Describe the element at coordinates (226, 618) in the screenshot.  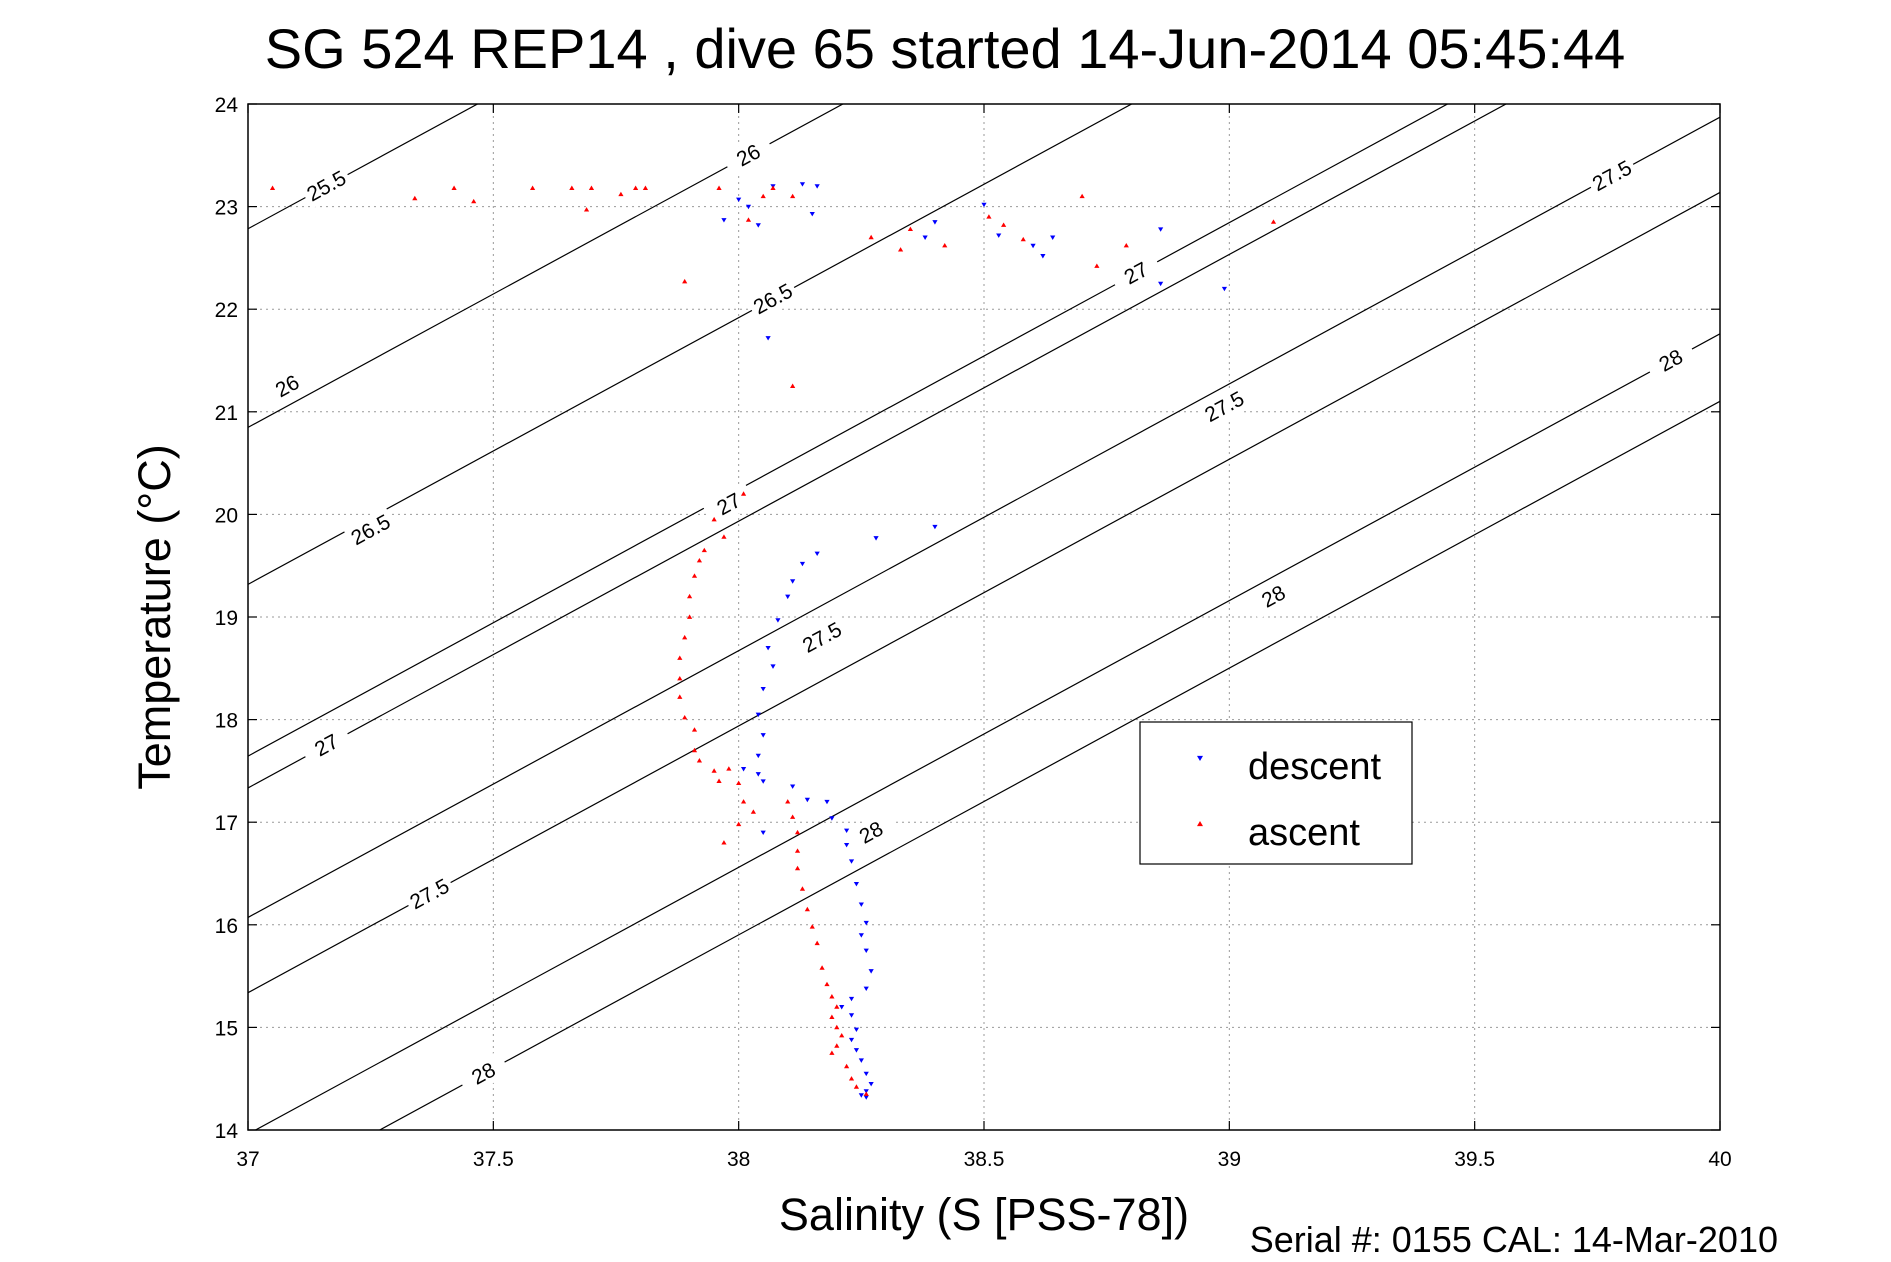
I see `y-tick-label: 19` at that location.